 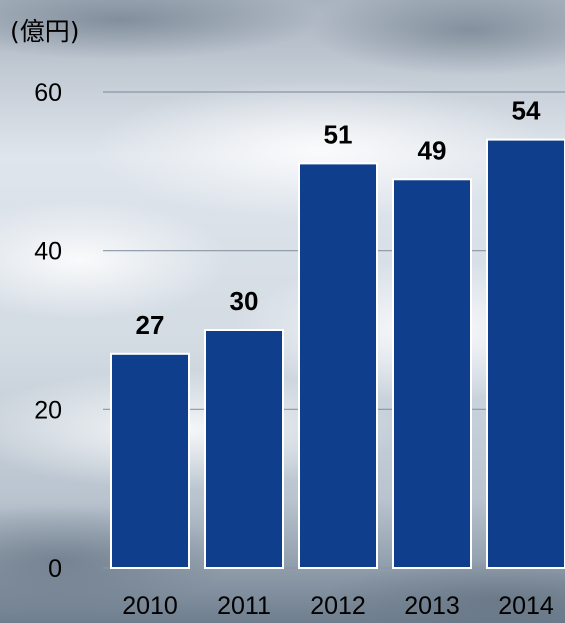 I want to click on x-tick-label: 2014, so click(x=526, y=606).